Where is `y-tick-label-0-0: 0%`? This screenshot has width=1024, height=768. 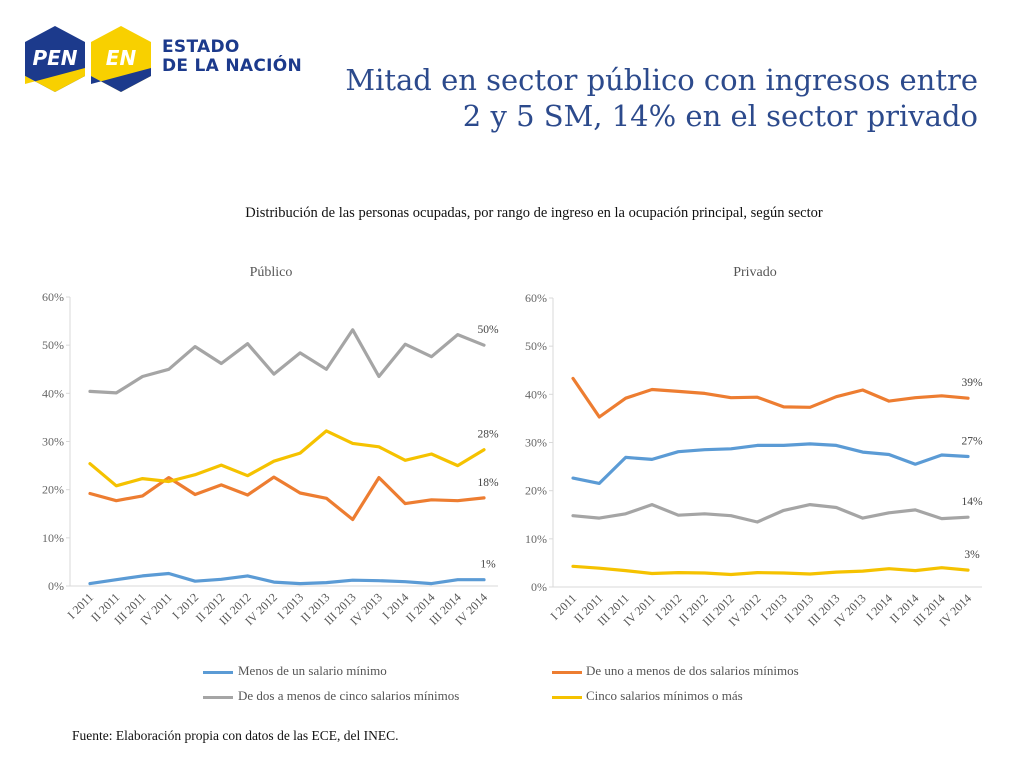 y-tick-label-0-0: 0% is located at coordinates (56, 586).